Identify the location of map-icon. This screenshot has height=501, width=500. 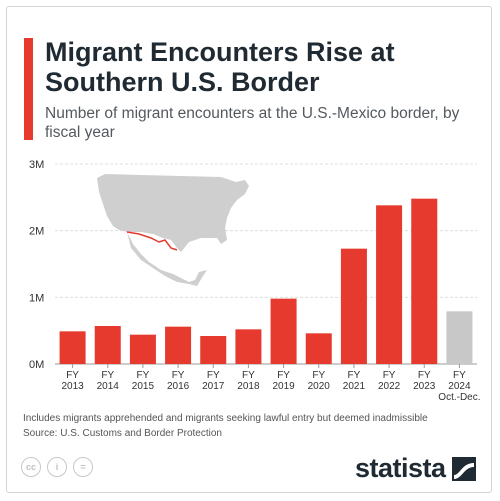
(173, 230).